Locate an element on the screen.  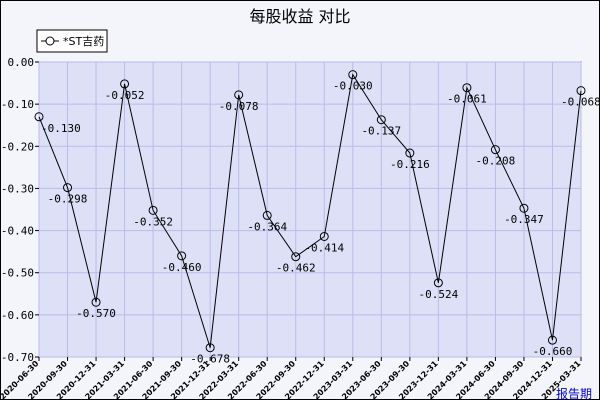
legend-label: *ST吉药 is located at coordinates (83, 41).